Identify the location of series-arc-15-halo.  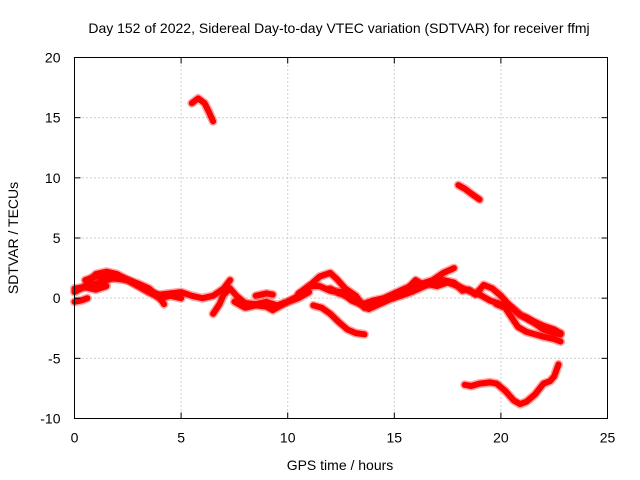
(529, 322).